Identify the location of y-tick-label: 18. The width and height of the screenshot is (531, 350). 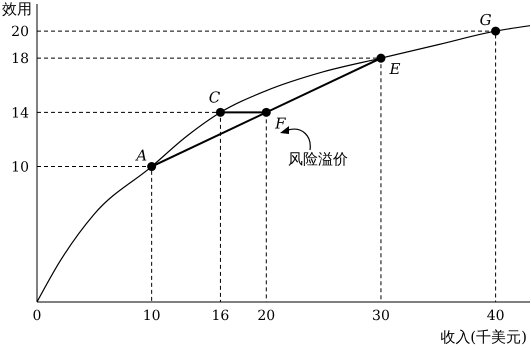
(20, 59).